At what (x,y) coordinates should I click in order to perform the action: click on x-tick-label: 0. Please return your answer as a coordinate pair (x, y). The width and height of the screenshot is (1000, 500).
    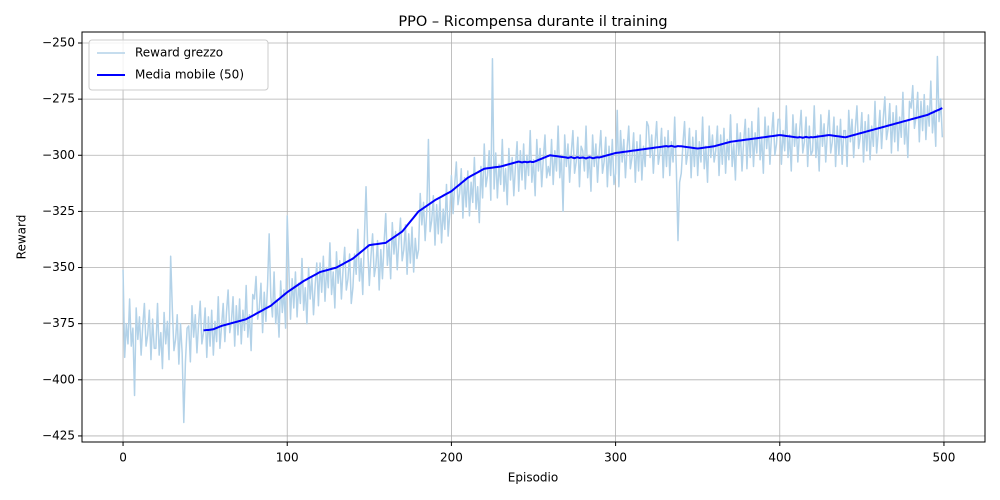
    Looking at the image, I should click on (123, 458).